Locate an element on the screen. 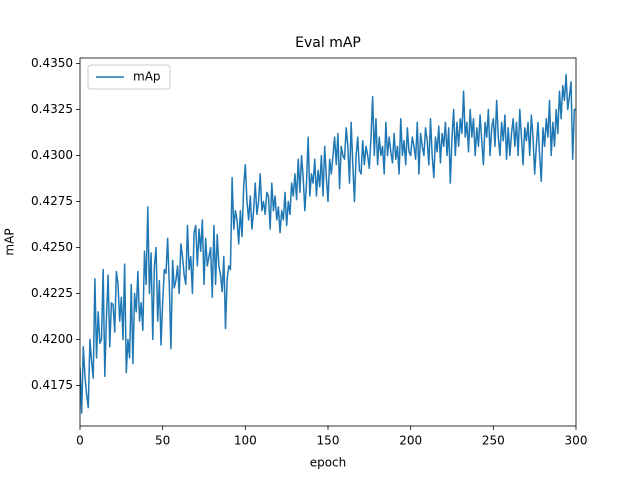  legend-box is located at coordinates (129, 77).